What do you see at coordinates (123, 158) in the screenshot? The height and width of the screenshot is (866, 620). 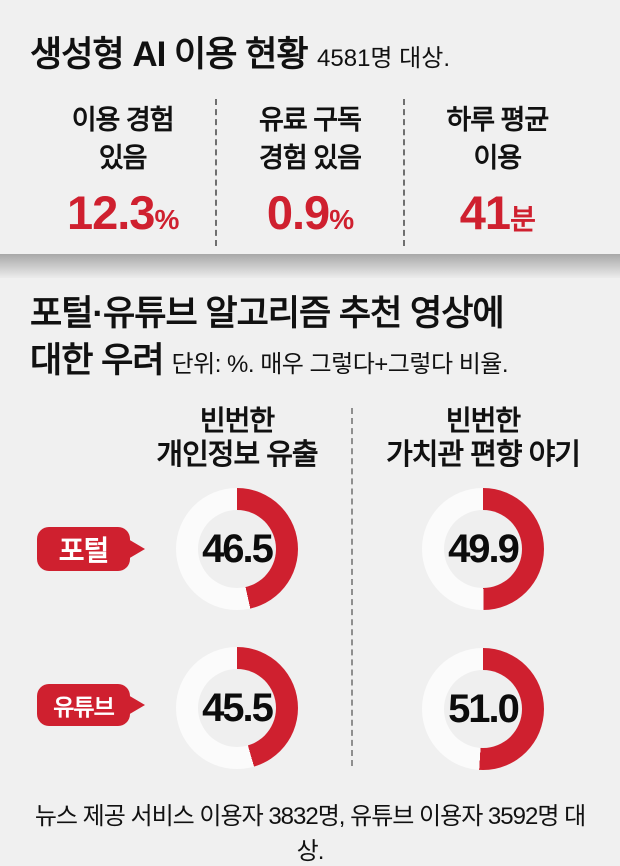 I see `stat-label-line2: 있음` at bounding box center [123, 158].